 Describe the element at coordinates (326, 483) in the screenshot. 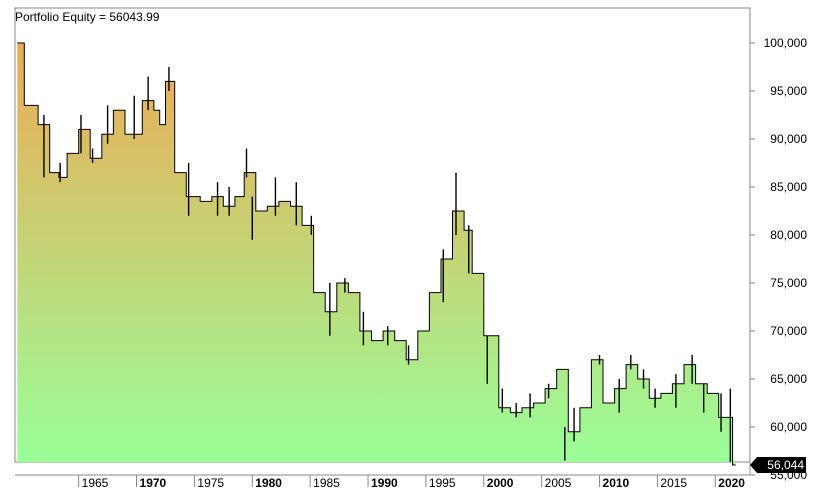

I see `x-tick-label: 1985` at that location.